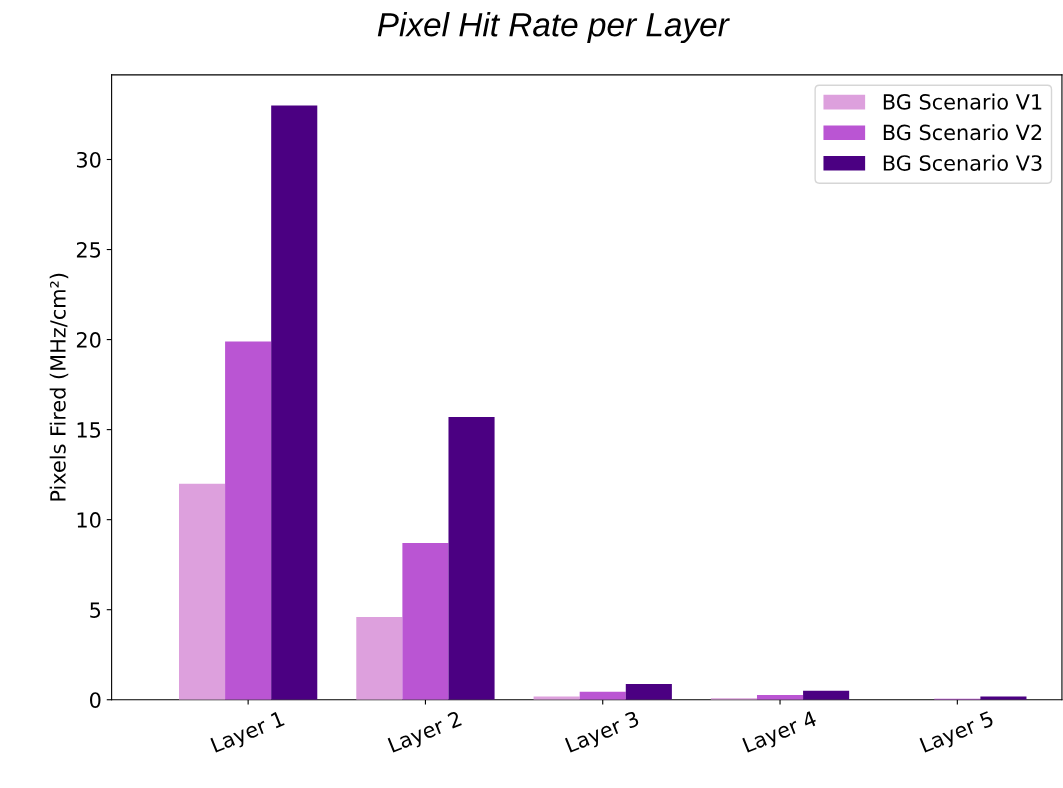 Image resolution: width=1063 pixels, height=788 pixels. What do you see at coordinates (780, 733) in the screenshot?
I see `x-tick-label: Layer 4` at bounding box center [780, 733].